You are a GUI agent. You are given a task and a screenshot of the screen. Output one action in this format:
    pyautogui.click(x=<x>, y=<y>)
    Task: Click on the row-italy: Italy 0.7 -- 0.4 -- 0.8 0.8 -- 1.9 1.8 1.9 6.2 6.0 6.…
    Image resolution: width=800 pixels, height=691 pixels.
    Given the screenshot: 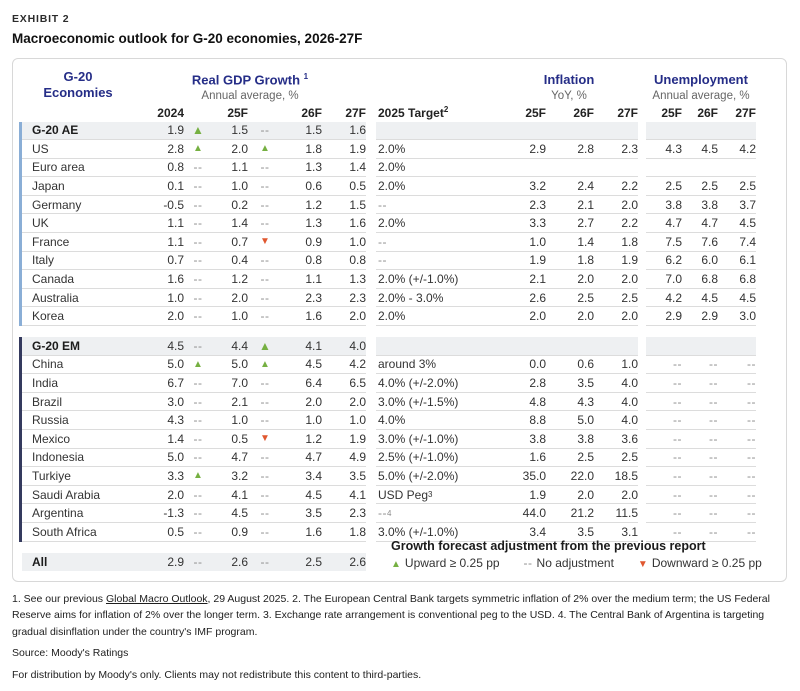 What is the action you would take?
    pyautogui.click(x=399, y=261)
    